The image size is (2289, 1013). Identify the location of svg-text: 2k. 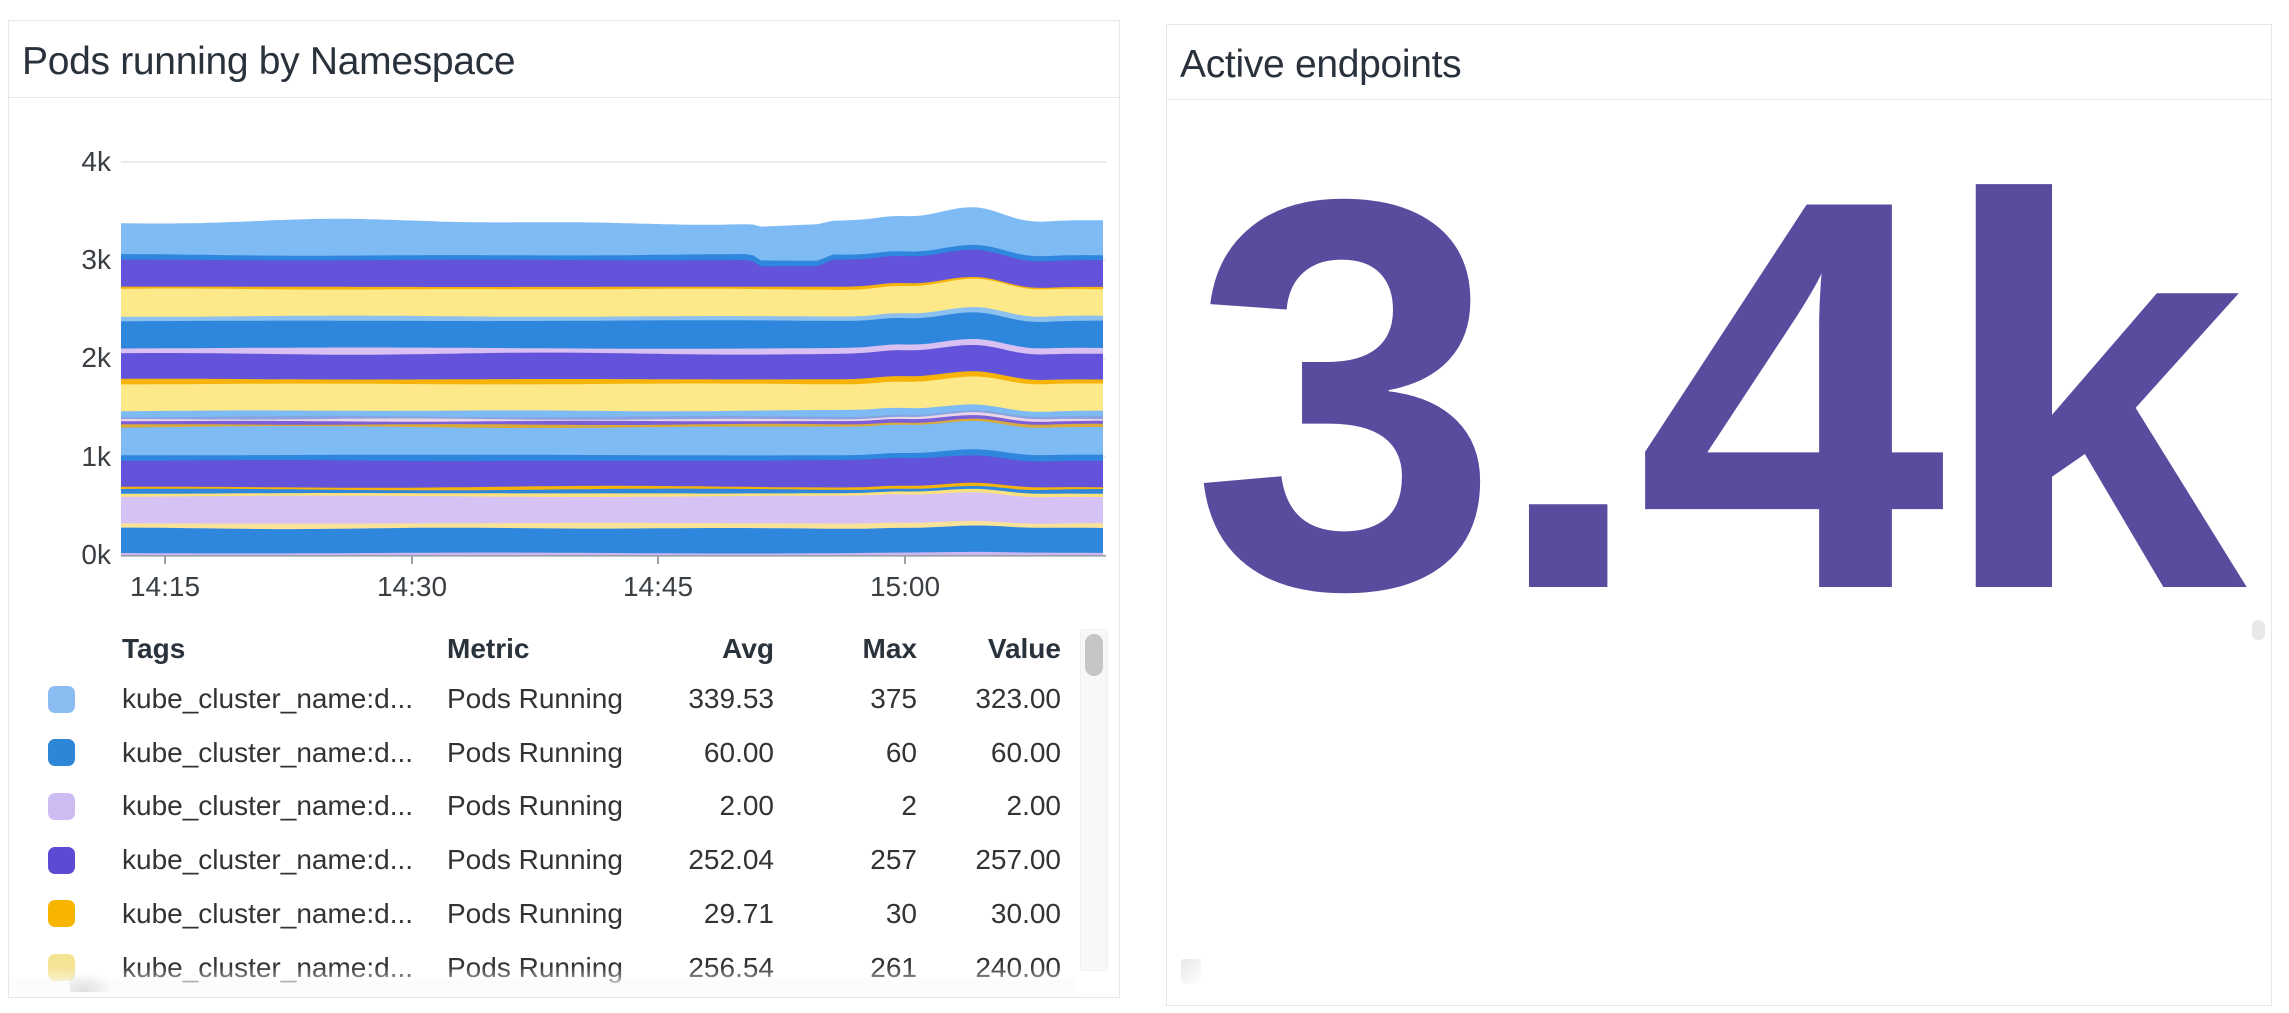
(96, 357).